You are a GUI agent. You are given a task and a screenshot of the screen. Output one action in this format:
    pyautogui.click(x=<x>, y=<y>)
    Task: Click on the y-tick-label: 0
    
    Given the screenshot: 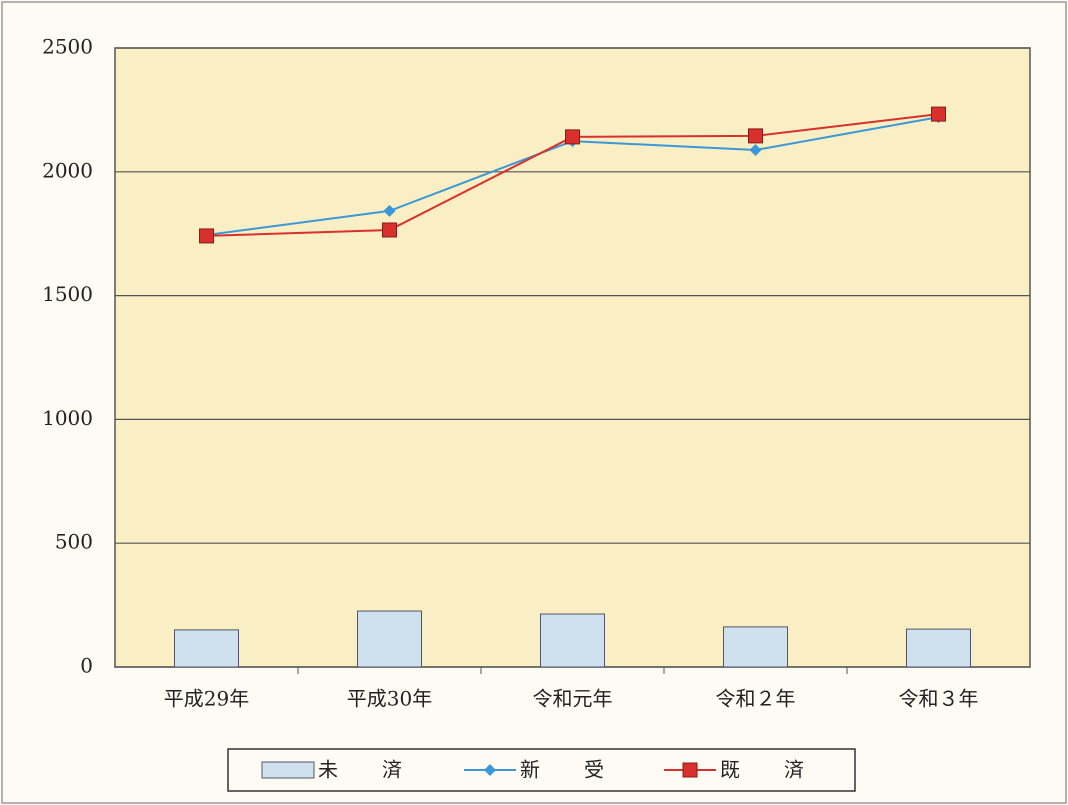 What is the action you would take?
    pyautogui.click(x=86, y=666)
    